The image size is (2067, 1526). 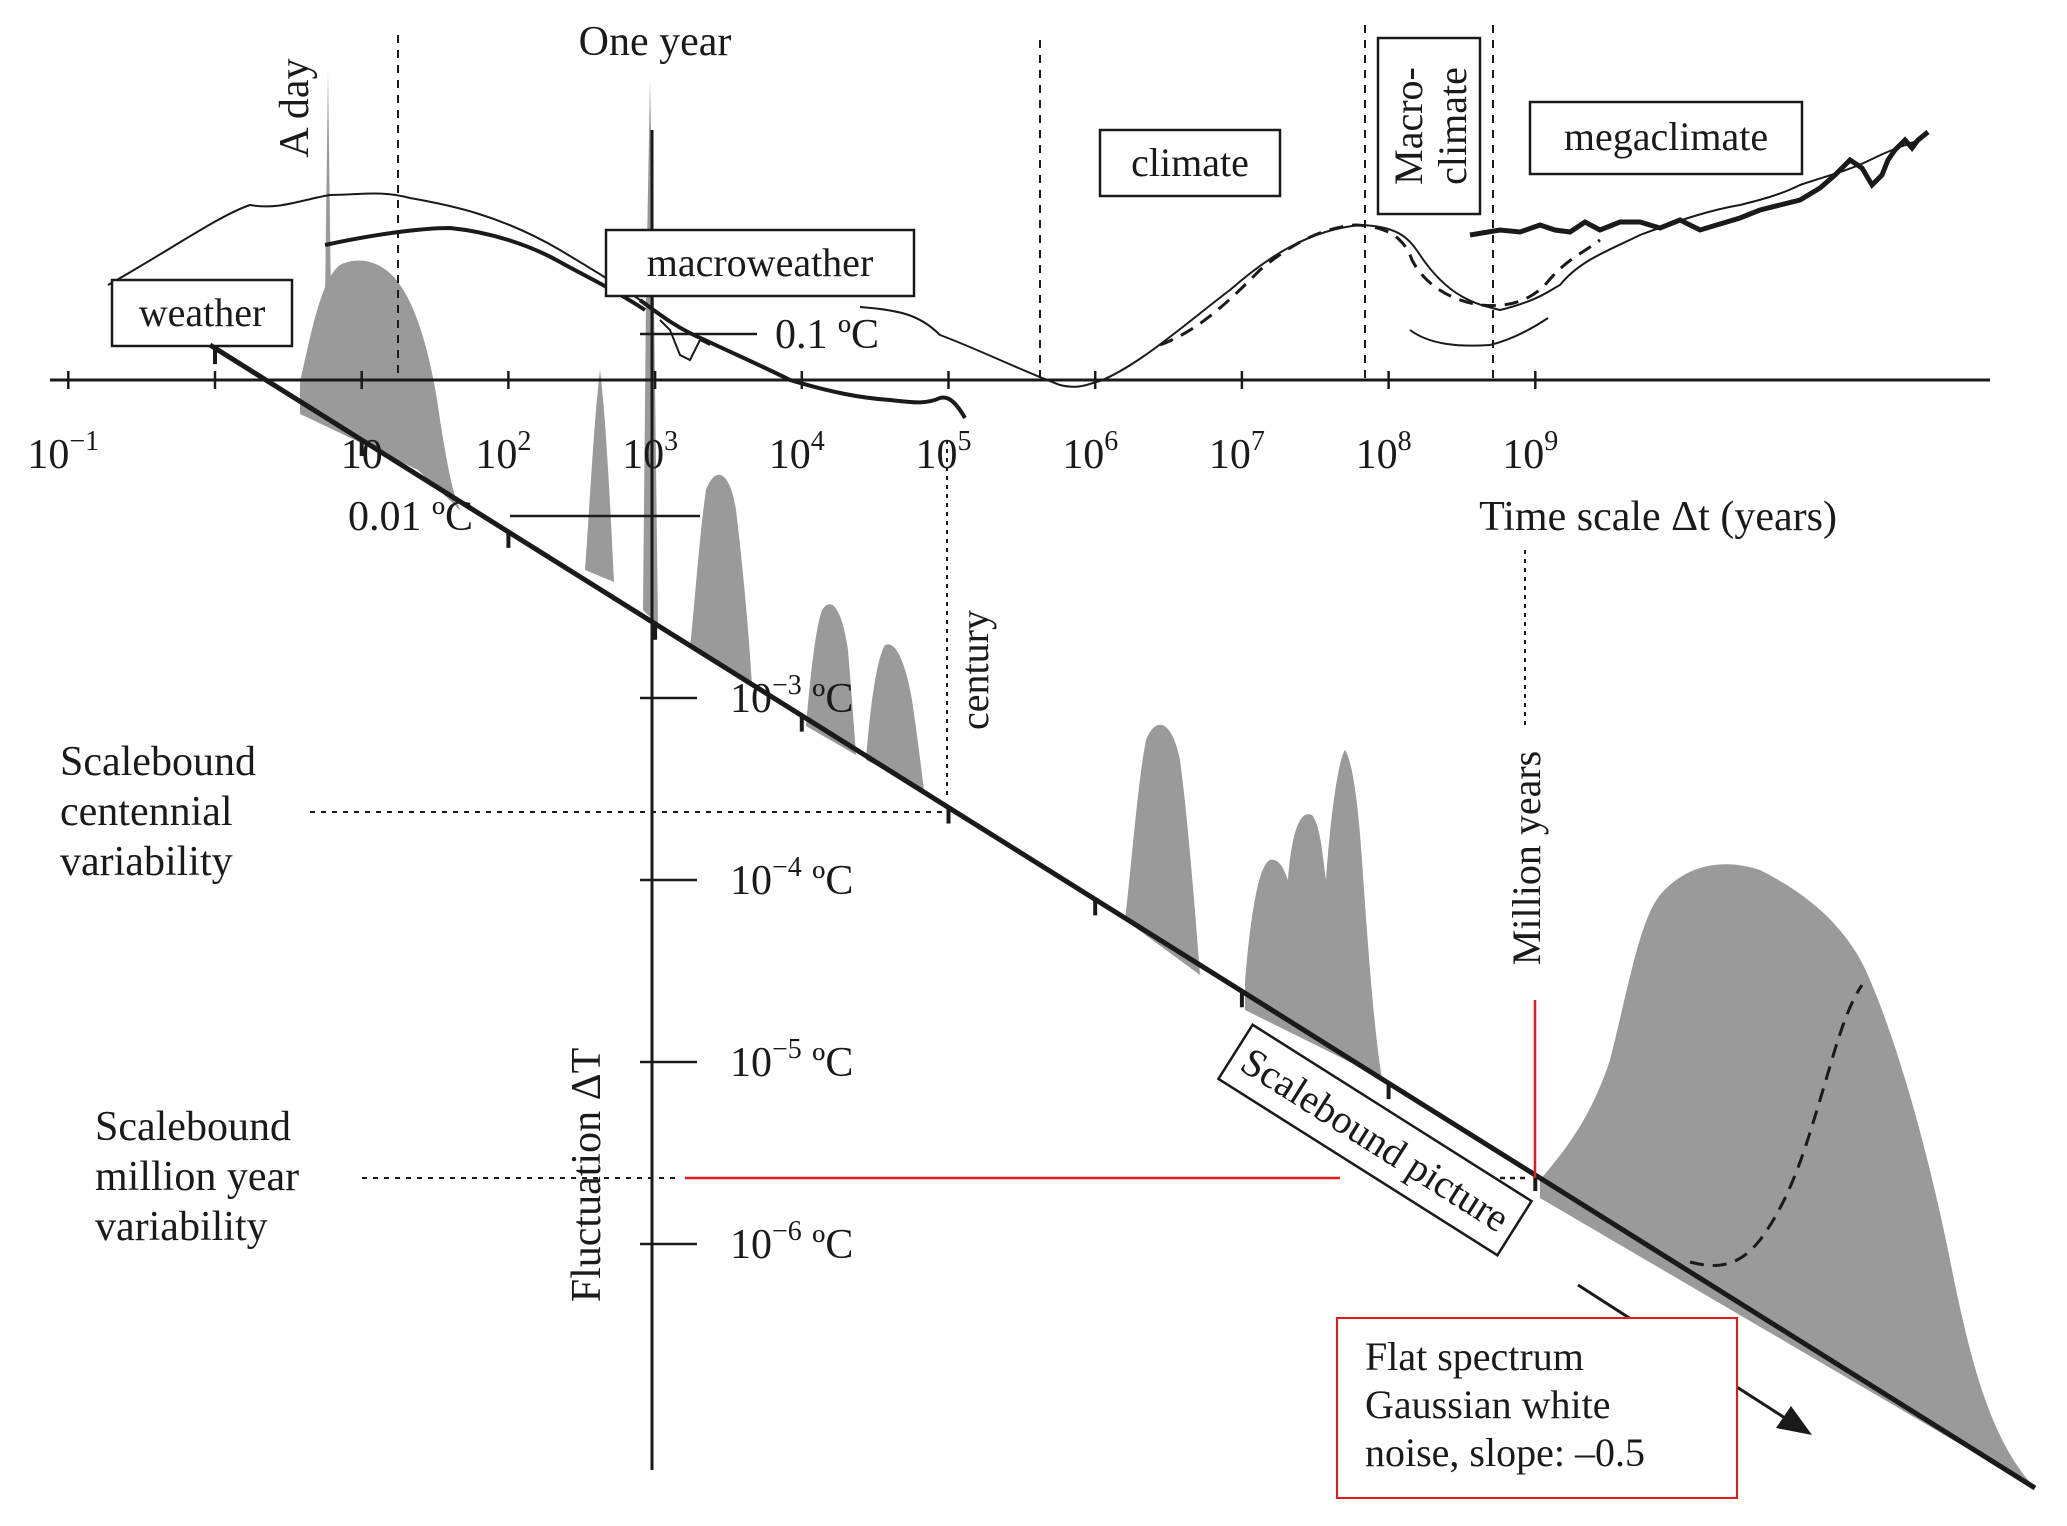 What do you see at coordinates (1111, 1090) in the screenshot?
I see `million-year-highlight` at bounding box center [1111, 1090].